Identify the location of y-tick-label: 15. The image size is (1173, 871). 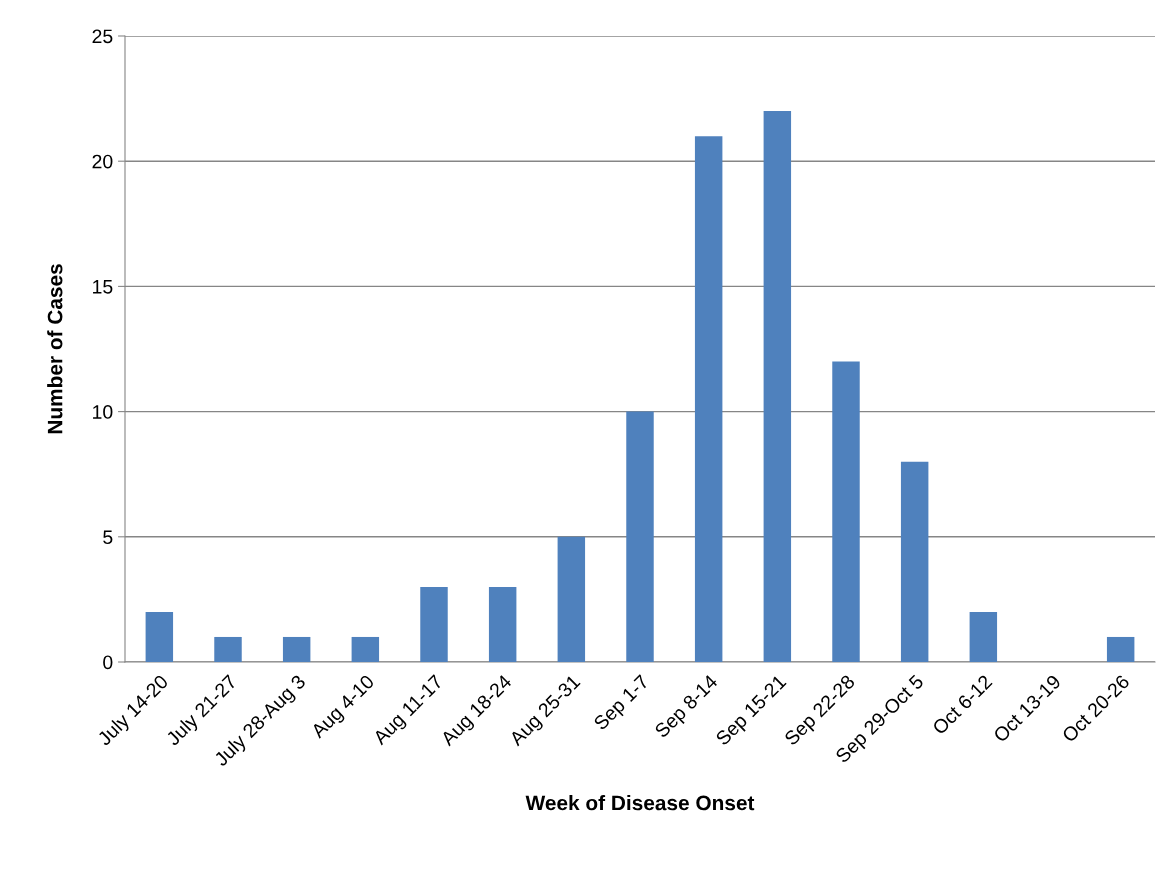
(103, 287).